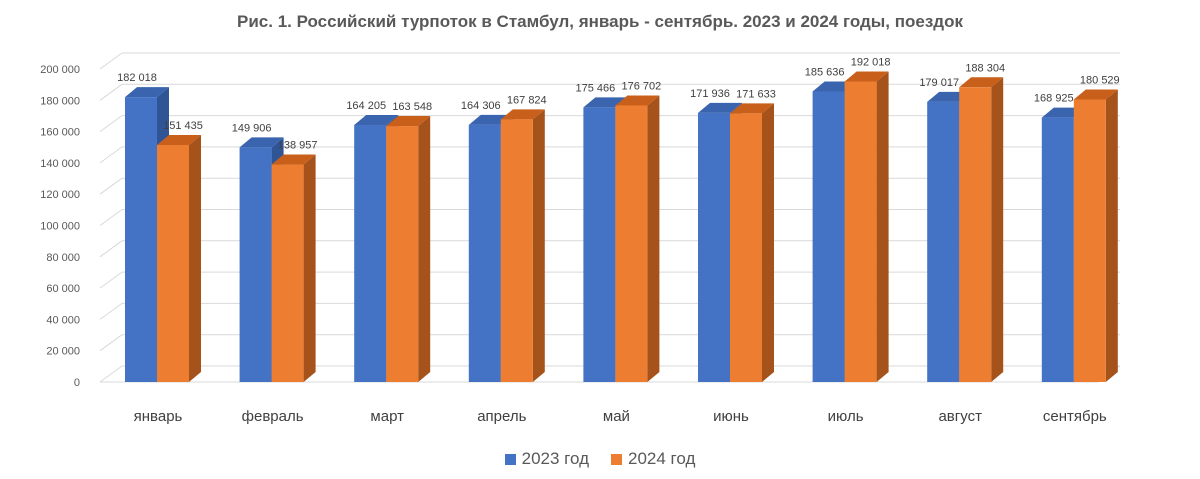 Image resolution: width=1200 pixels, height=479 pixels. What do you see at coordinates (387, 416) in the screenshot?
I see `x-tick-label: март` at bounding box center [387, 416].